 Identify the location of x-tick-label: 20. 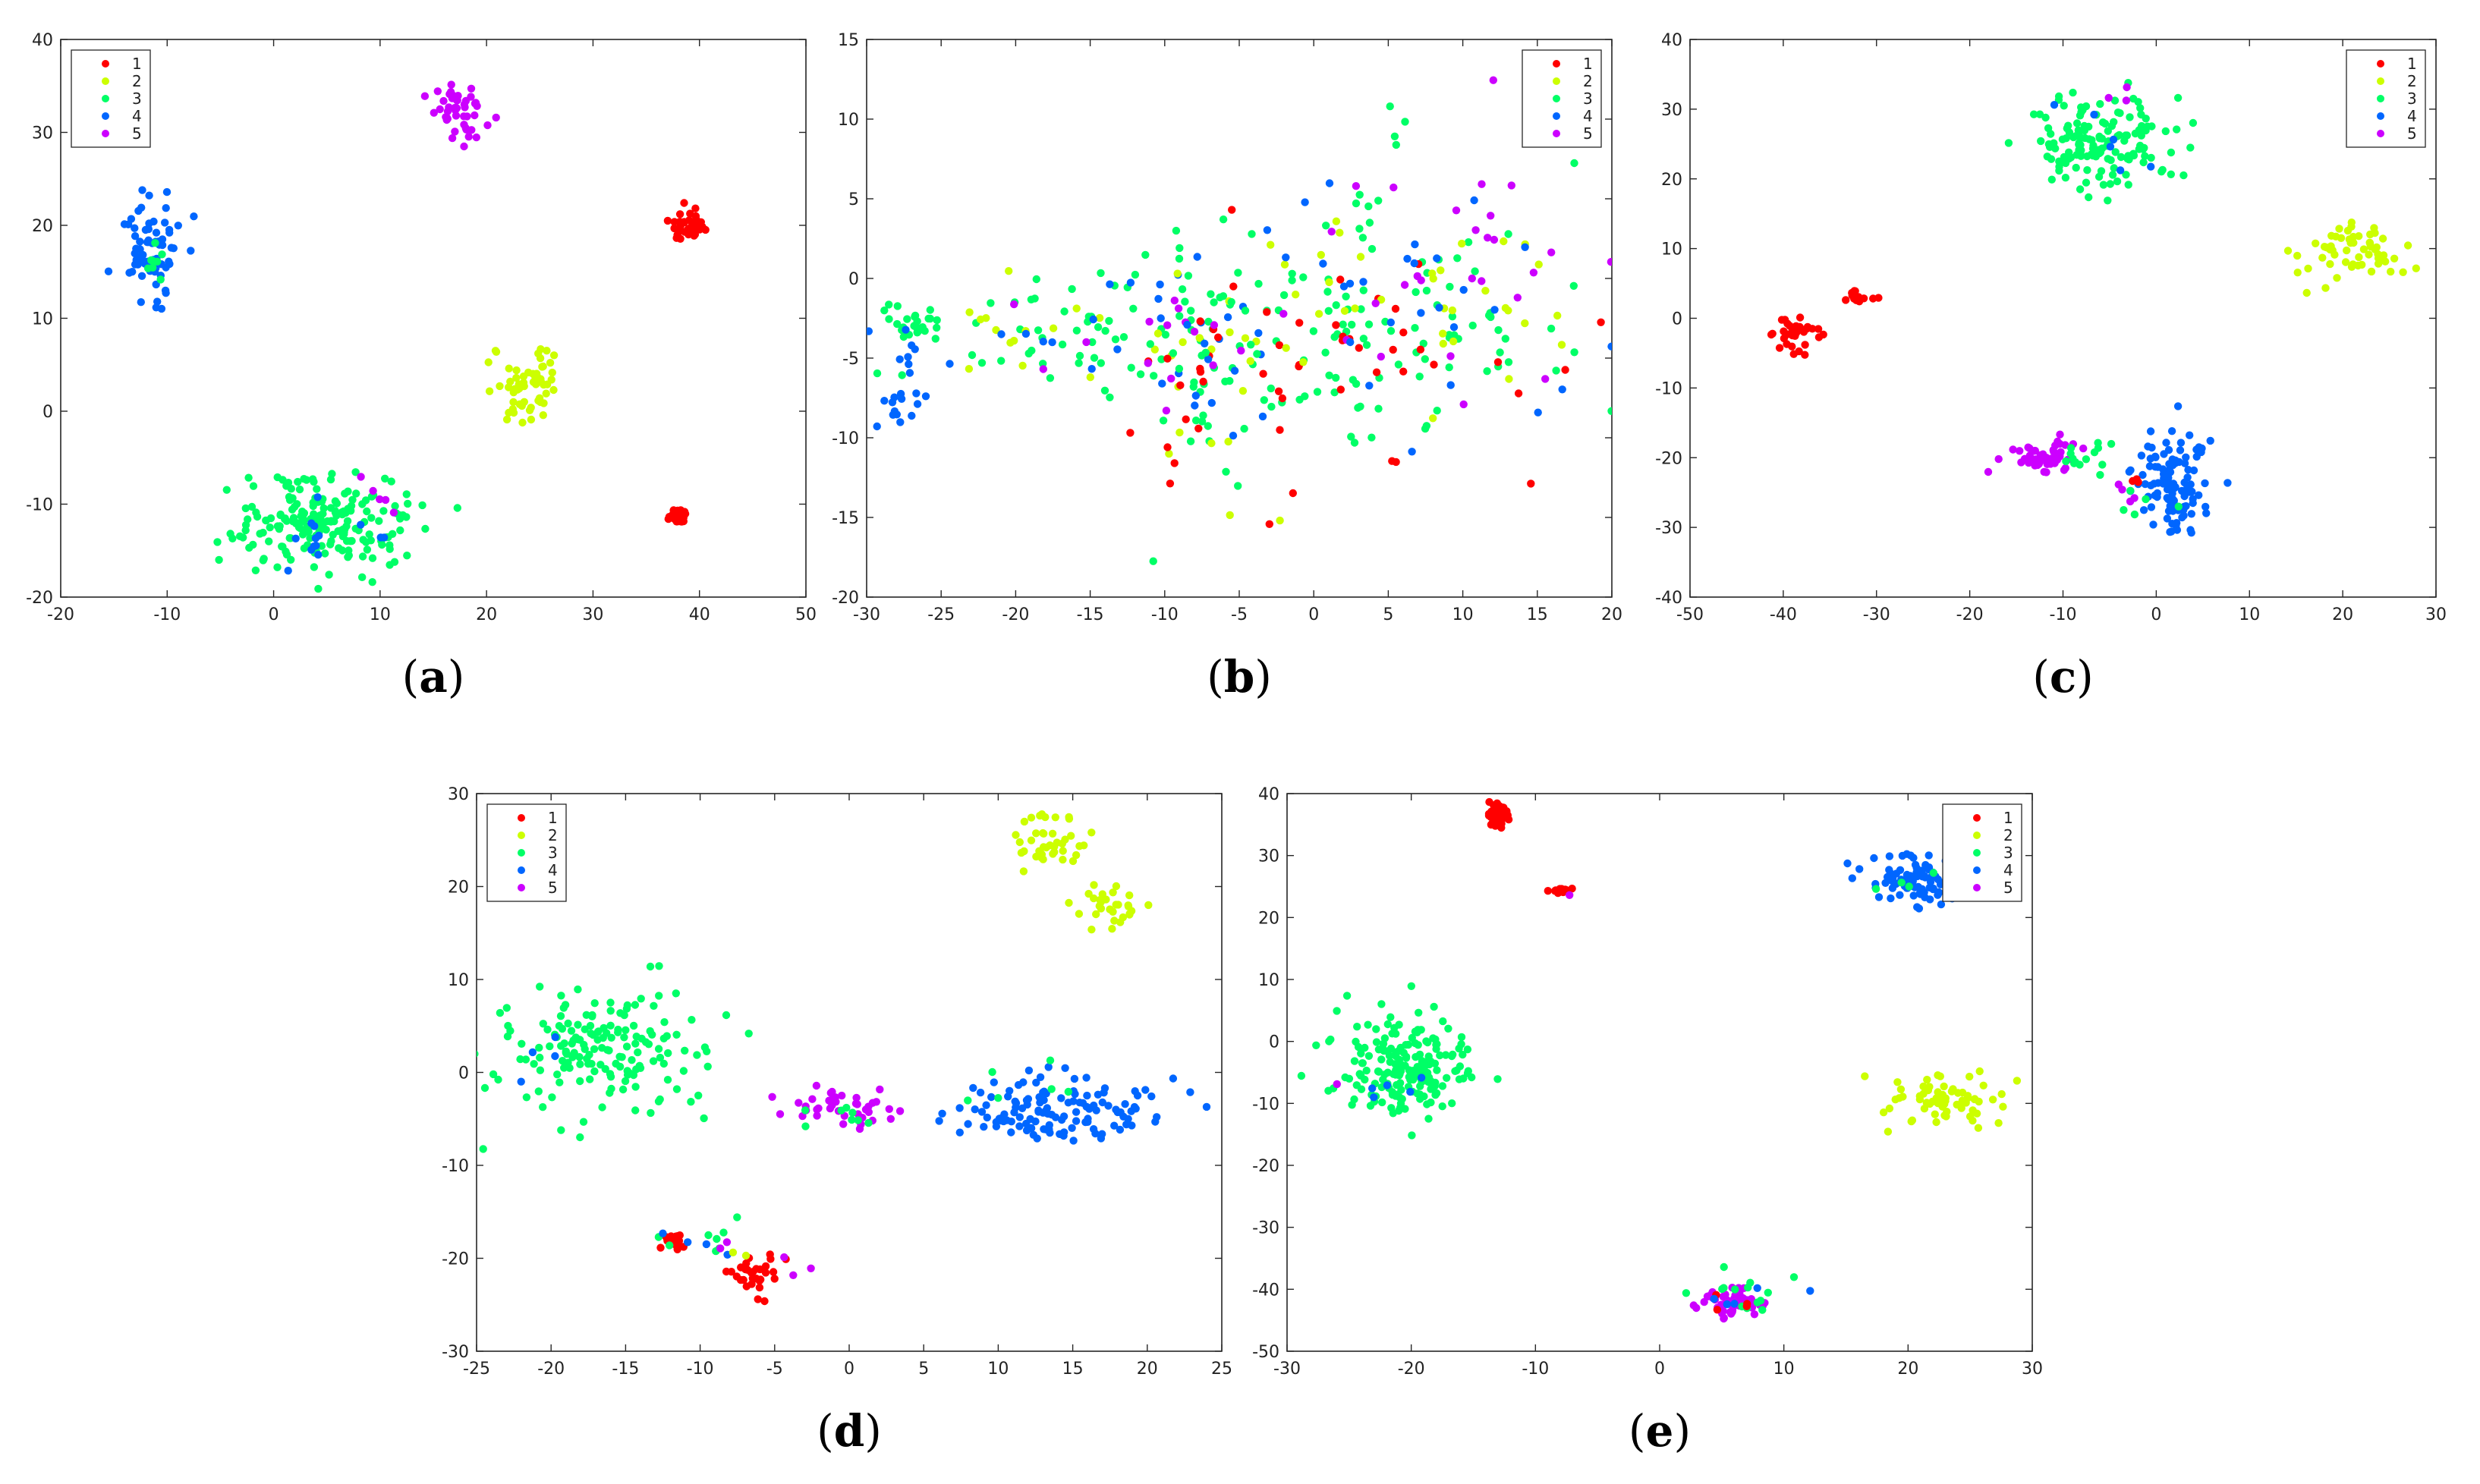
(1907, 1369).